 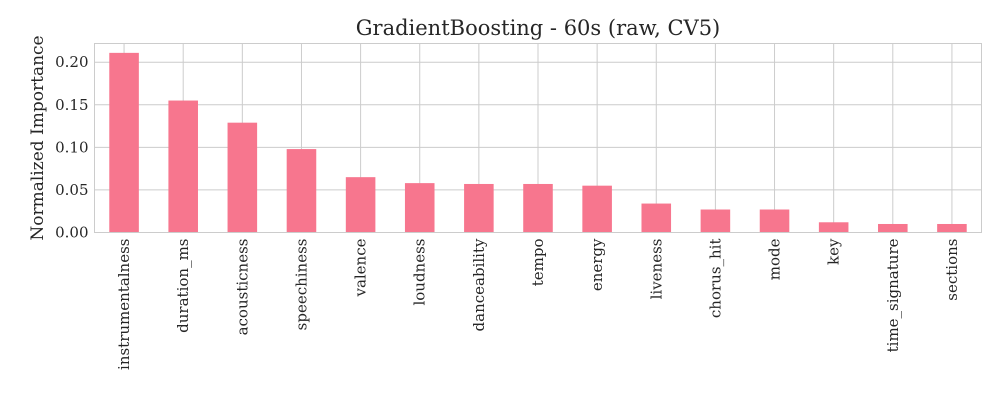 I want to click on y-tick-label: 0.20, so click(x=71, y=62).